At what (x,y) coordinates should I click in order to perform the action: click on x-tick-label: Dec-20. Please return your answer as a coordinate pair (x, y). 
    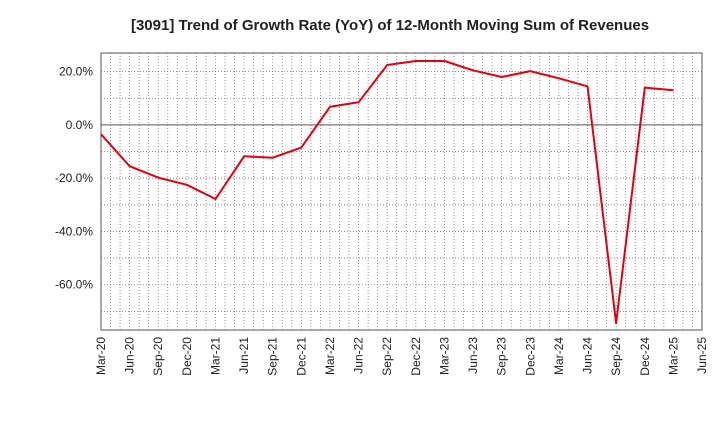
    Looking at the image, I should click on (187, 356).